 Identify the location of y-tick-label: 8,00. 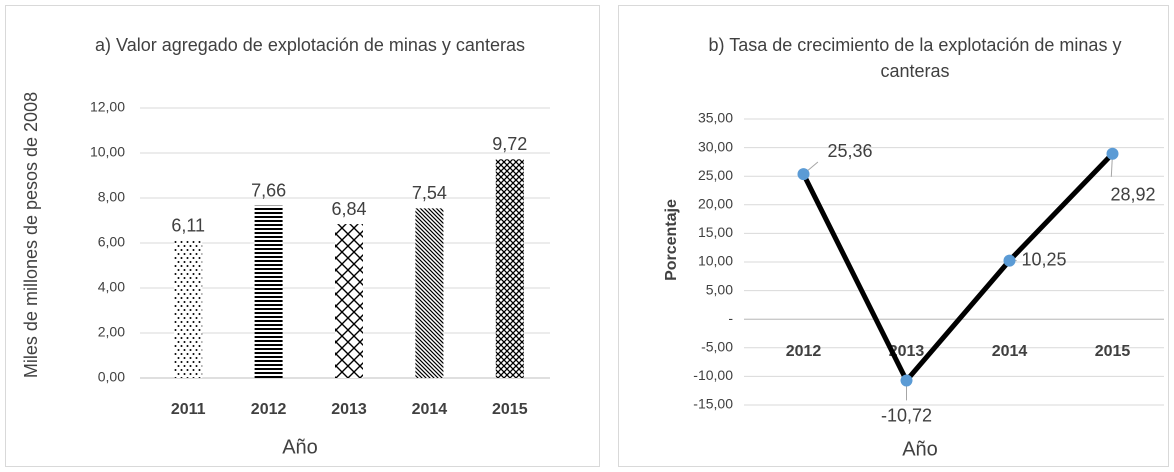
(111, 197).